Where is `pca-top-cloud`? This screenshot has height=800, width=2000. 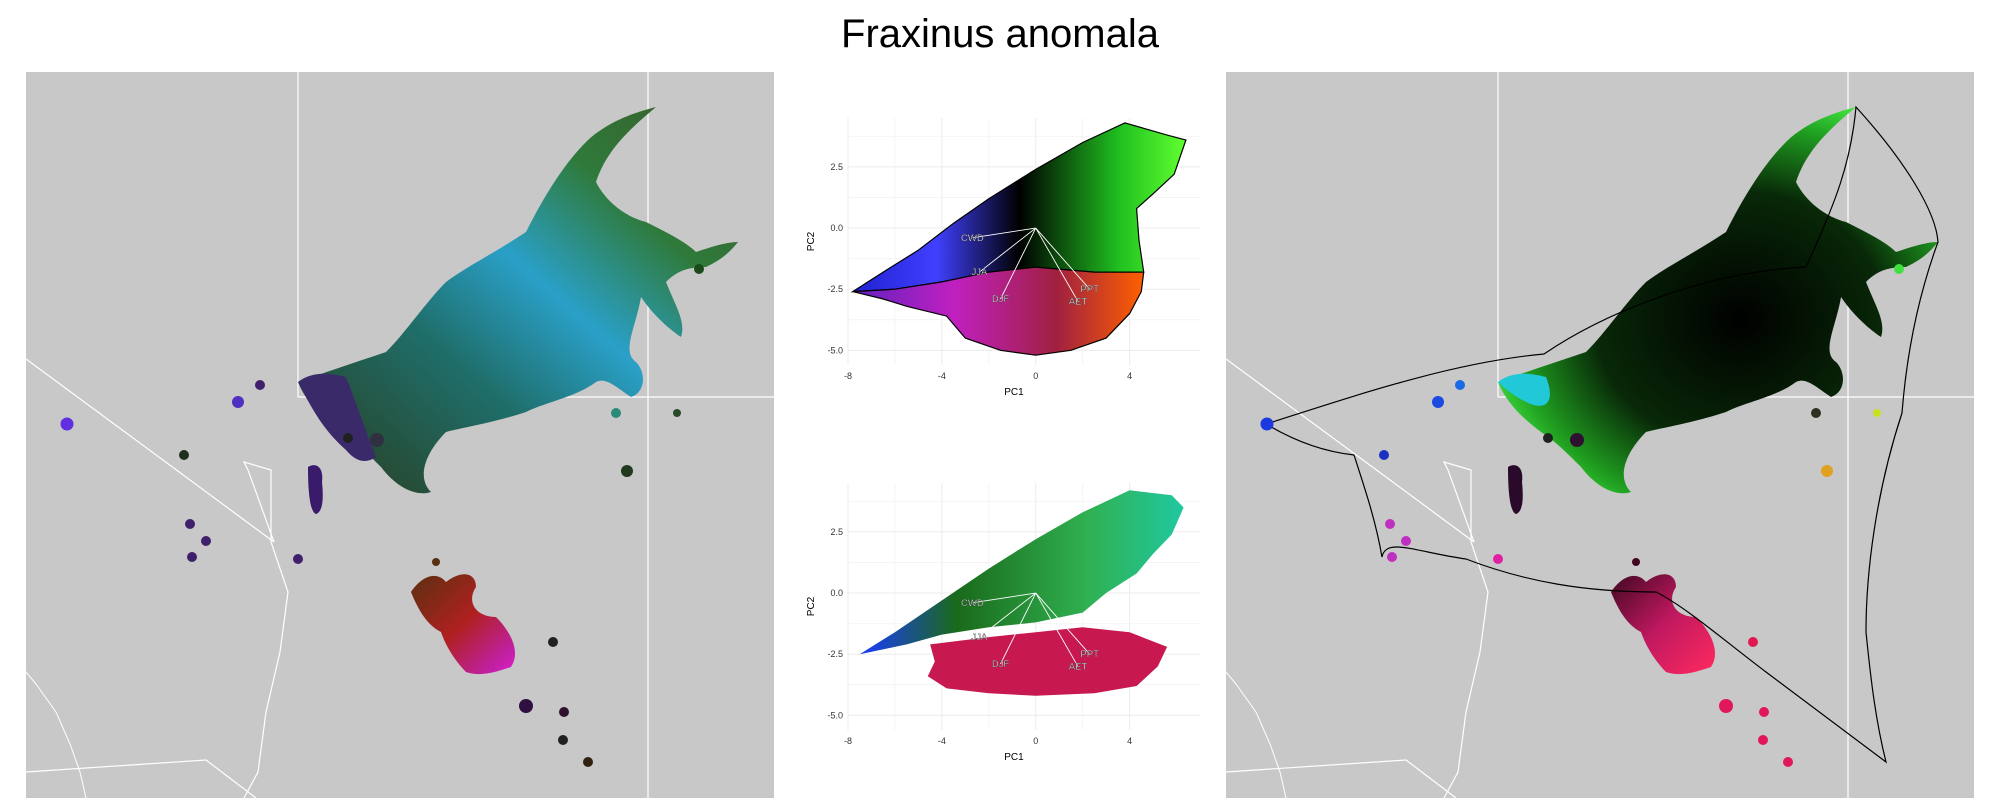 pca-top-cloud is located at coordinates (1018, 239).